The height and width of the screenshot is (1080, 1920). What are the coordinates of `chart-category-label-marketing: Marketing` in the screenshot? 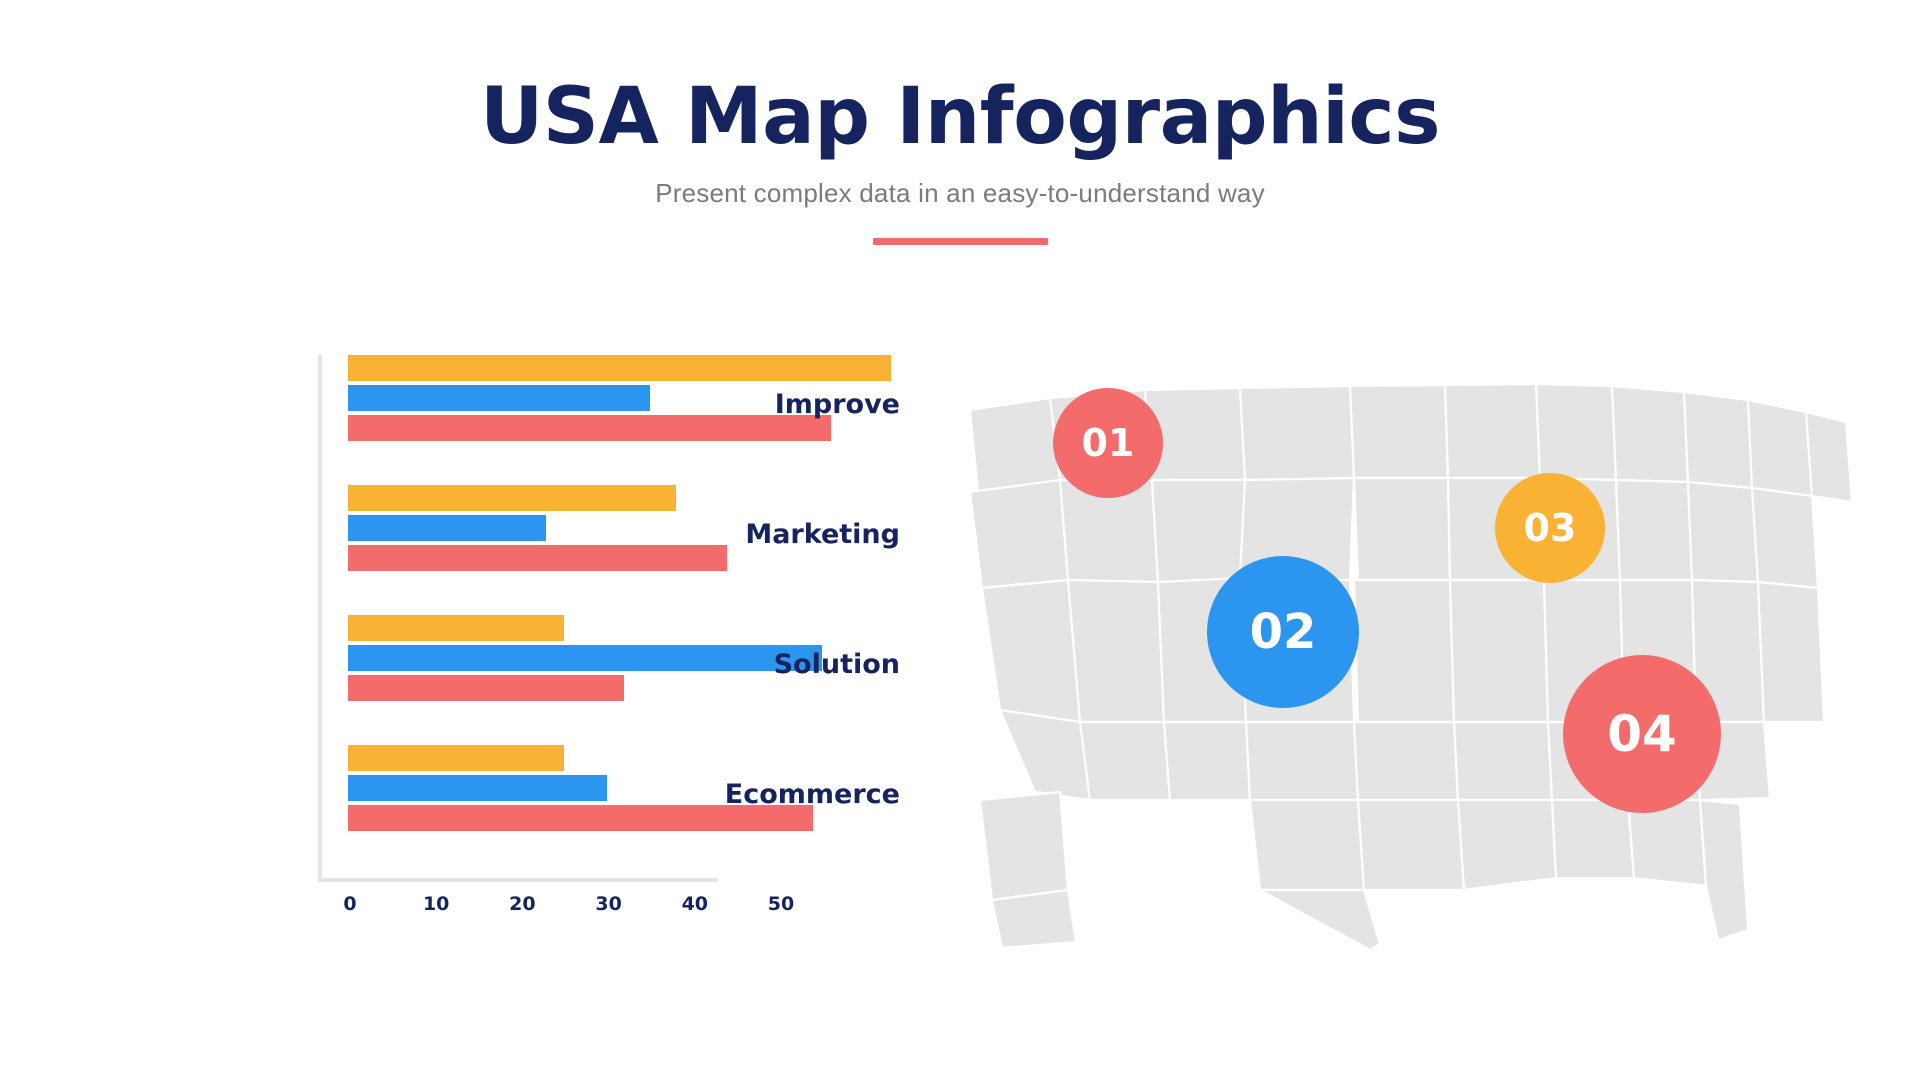 It's located at (822, 534).